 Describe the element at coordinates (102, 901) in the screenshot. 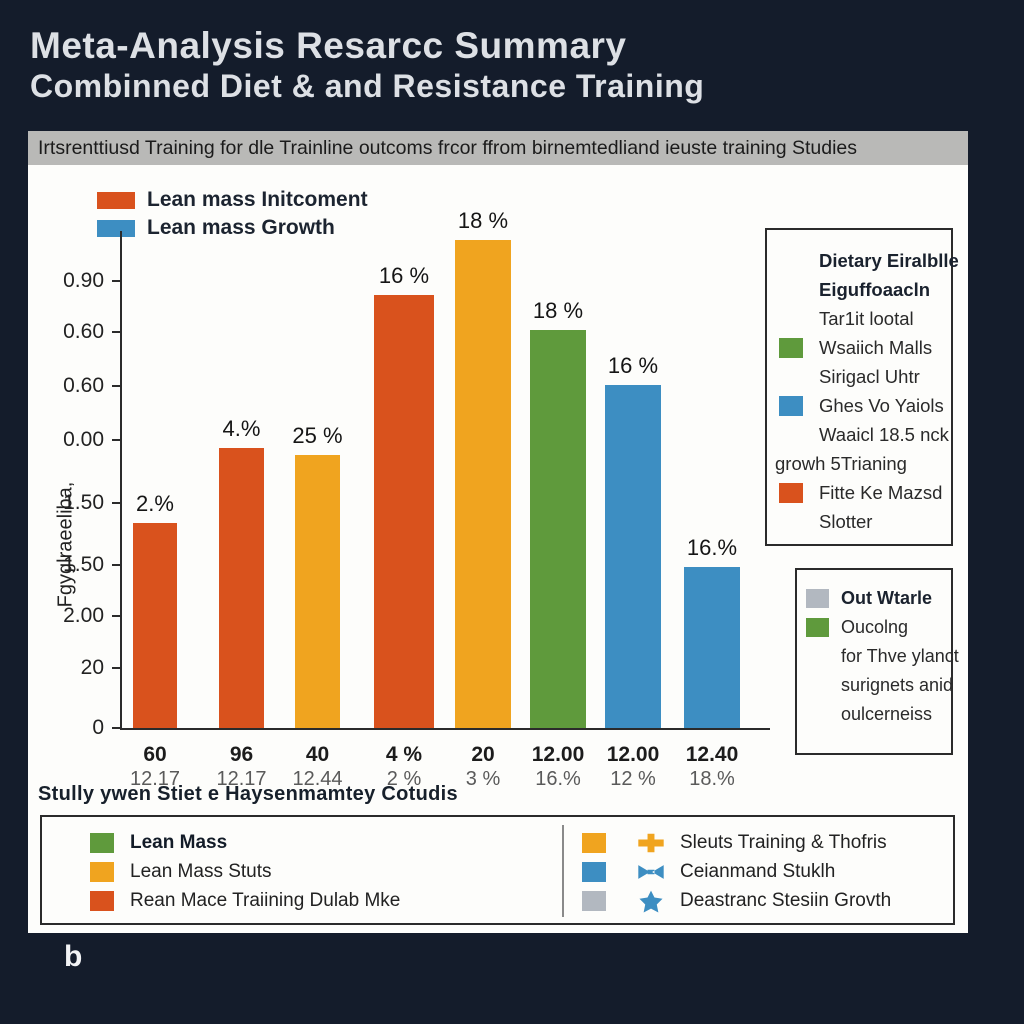

I see `legend-swatch-orange` at that location.